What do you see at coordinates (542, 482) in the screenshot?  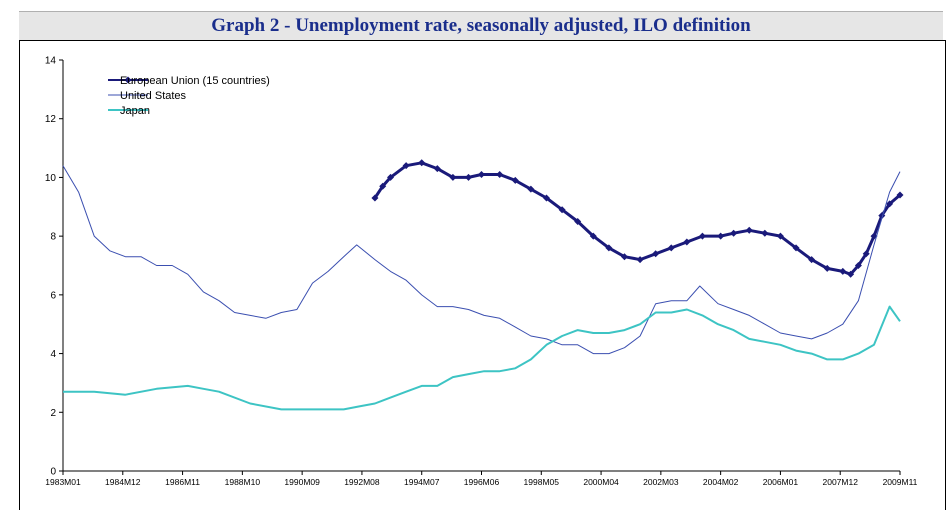 I see `x-tick-label: 1998M05` at bounding box center [542, 482].